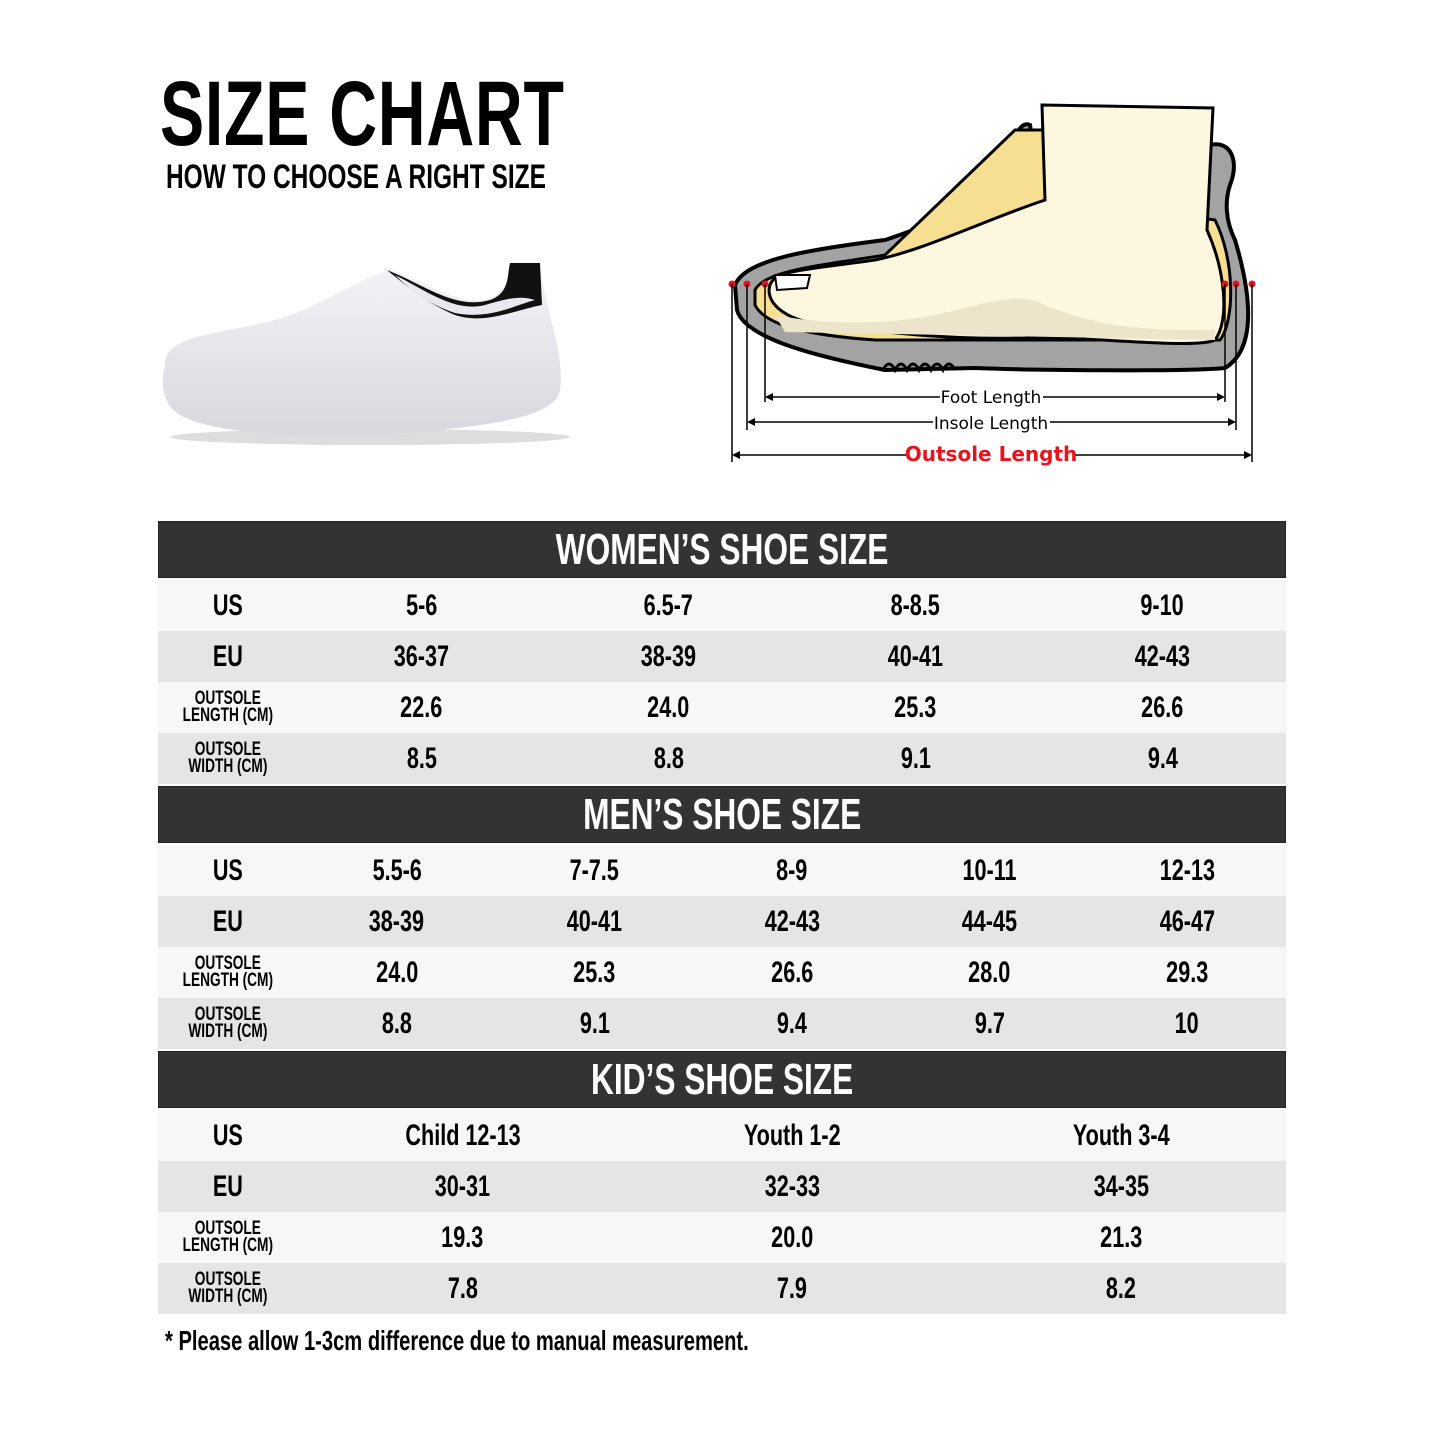  Describe the element at coordinates (722, 1186) in the screenshot. I see `kid-row-eu: EU 30-31 32-33 34-35` at that location.